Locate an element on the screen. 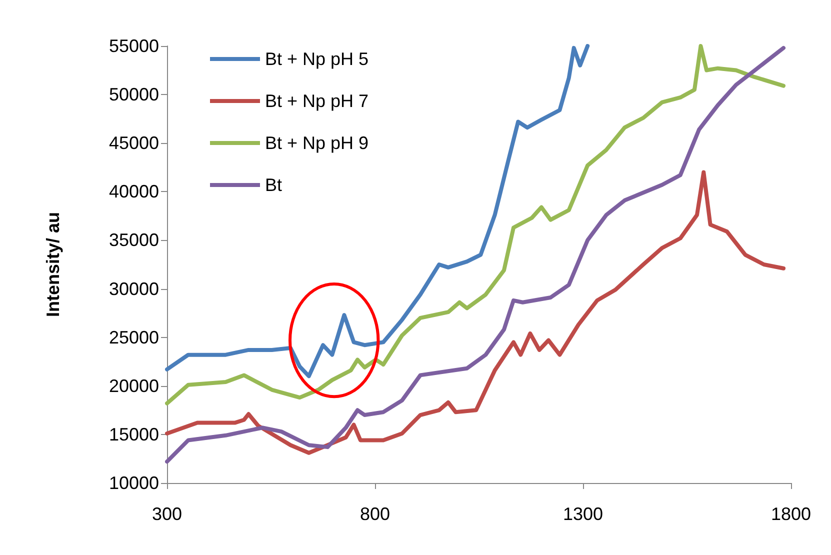  x-tick-label: 800 is located at coordinates (375, 514).